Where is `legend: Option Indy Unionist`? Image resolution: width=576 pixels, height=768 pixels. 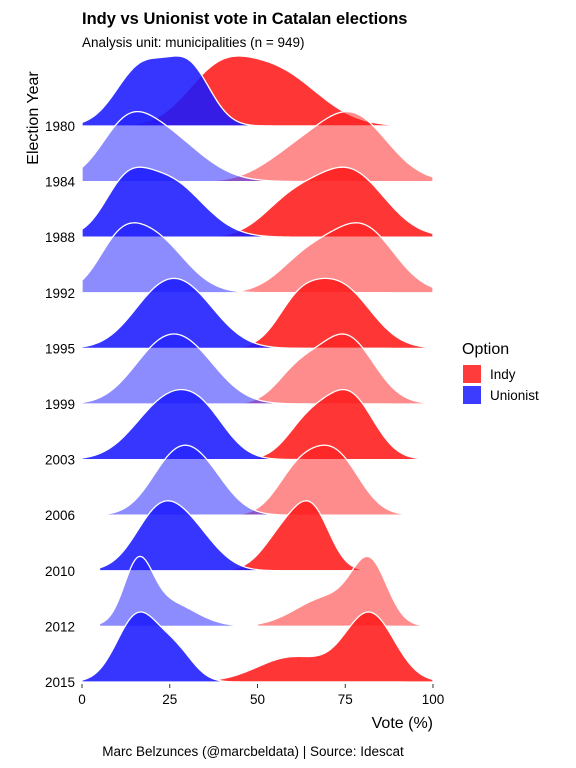 legend: Option Indy Unionist is located at coordinates (500, 372).